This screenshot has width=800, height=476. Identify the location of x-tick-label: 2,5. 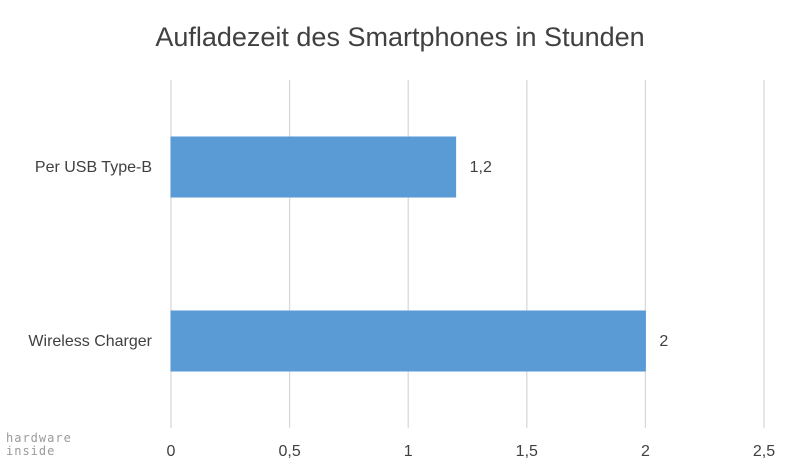
(764, 451).